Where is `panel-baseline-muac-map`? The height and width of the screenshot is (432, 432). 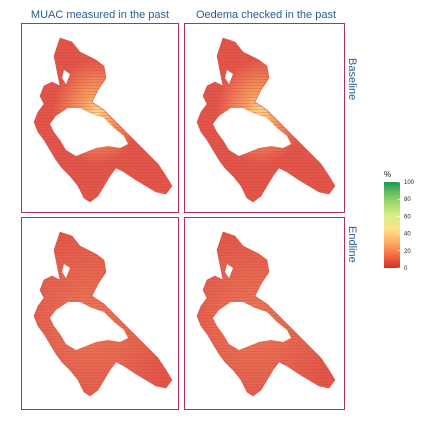 panel-baseline-muac-map is located at coordinates (103, 120).